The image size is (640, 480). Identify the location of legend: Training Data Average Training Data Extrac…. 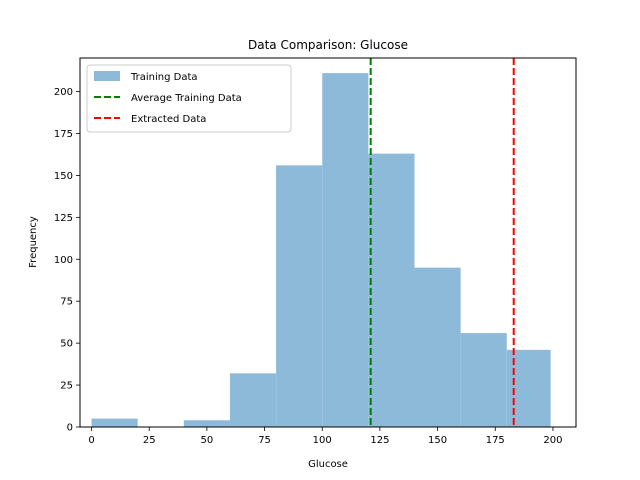
(189, 98).